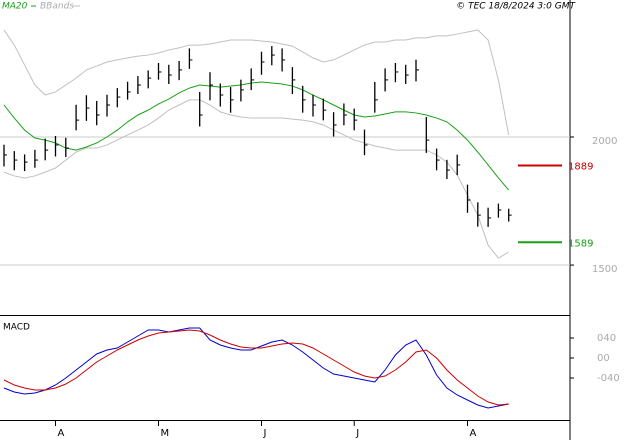 This screenshot has height=440, width=627. I want to click on price-level-label: 1589, so click(580, 243).